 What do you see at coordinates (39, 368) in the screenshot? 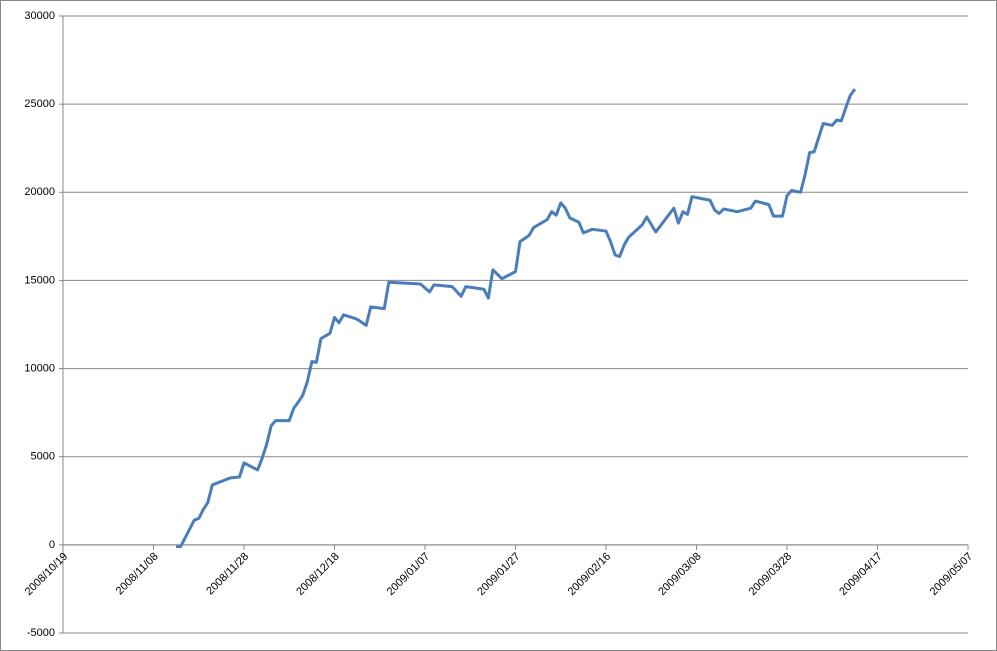
I see `y-tick-label: 10000` at bounding box center [39, 368].